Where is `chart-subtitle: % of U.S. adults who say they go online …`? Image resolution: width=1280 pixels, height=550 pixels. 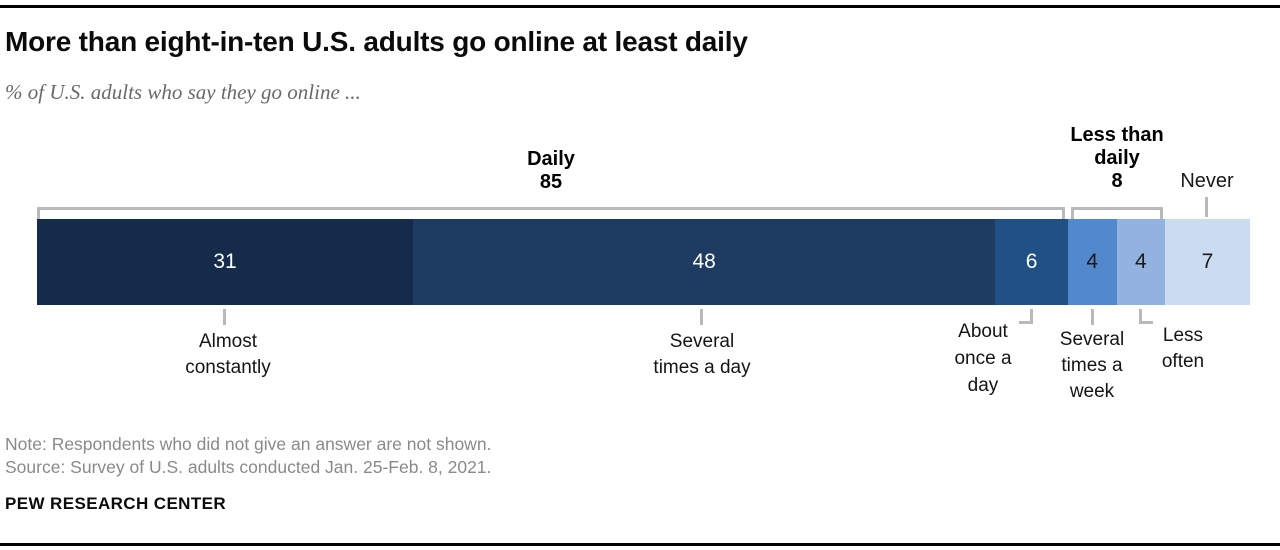
chart-subtitle: % of U.S. adults who say they go online … is located at coordinates (183, 92).